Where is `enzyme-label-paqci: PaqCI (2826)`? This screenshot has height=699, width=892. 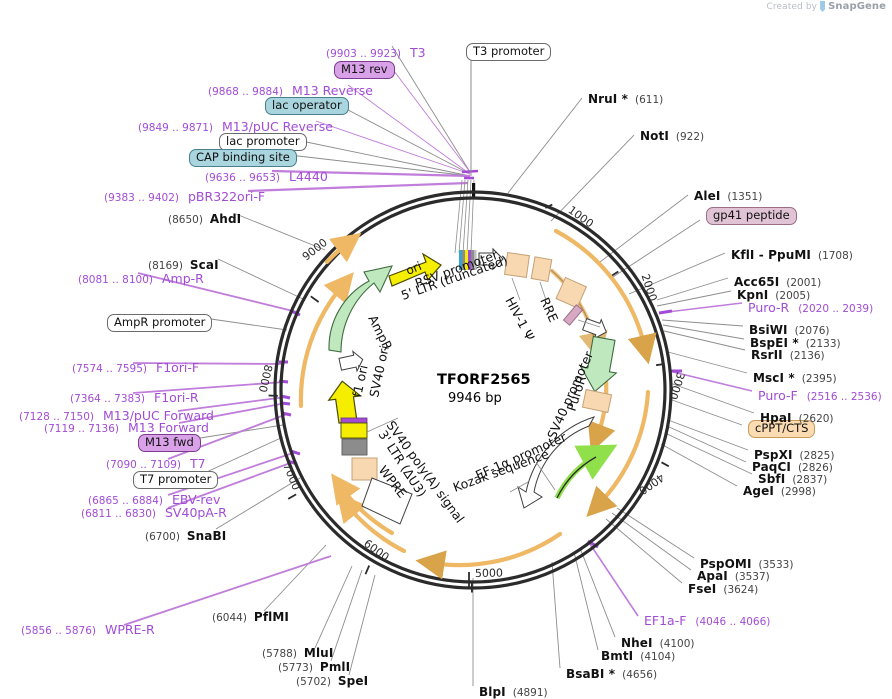 enzyme-label-paqci: PaqCI (2826) is located at coordinates (792, 466).